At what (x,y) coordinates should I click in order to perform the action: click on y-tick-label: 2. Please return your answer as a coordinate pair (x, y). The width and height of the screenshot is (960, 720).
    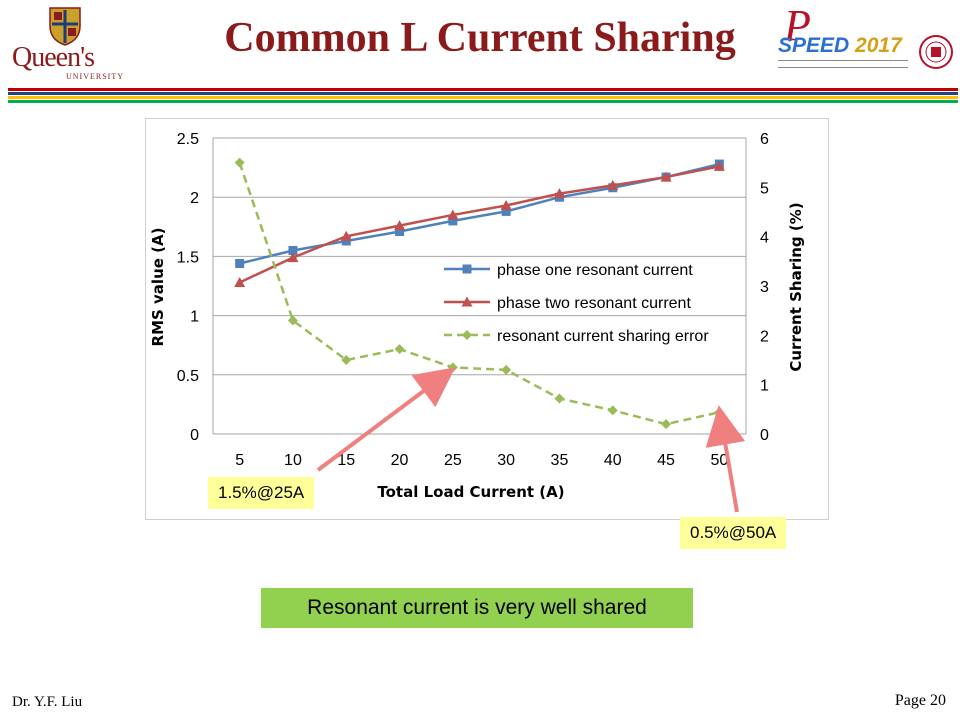
    Looking at the image, I should click on (194, 198).